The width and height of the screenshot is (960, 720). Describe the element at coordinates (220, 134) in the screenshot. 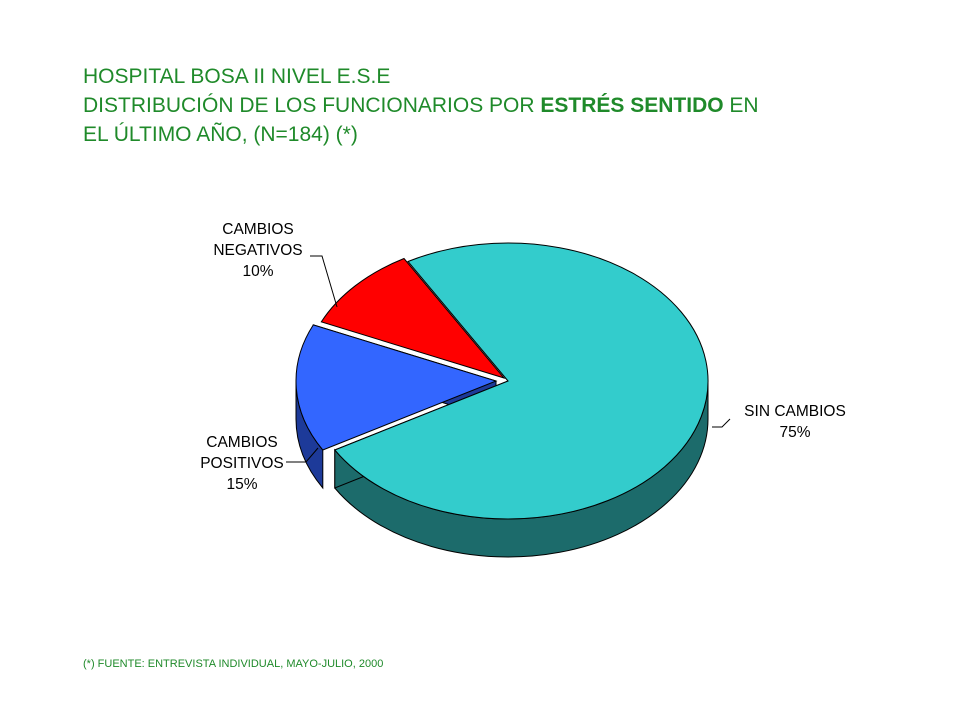

I see `title-line-3: EL ÚLTIMO AÑO, (N=184) (*)` at that location.